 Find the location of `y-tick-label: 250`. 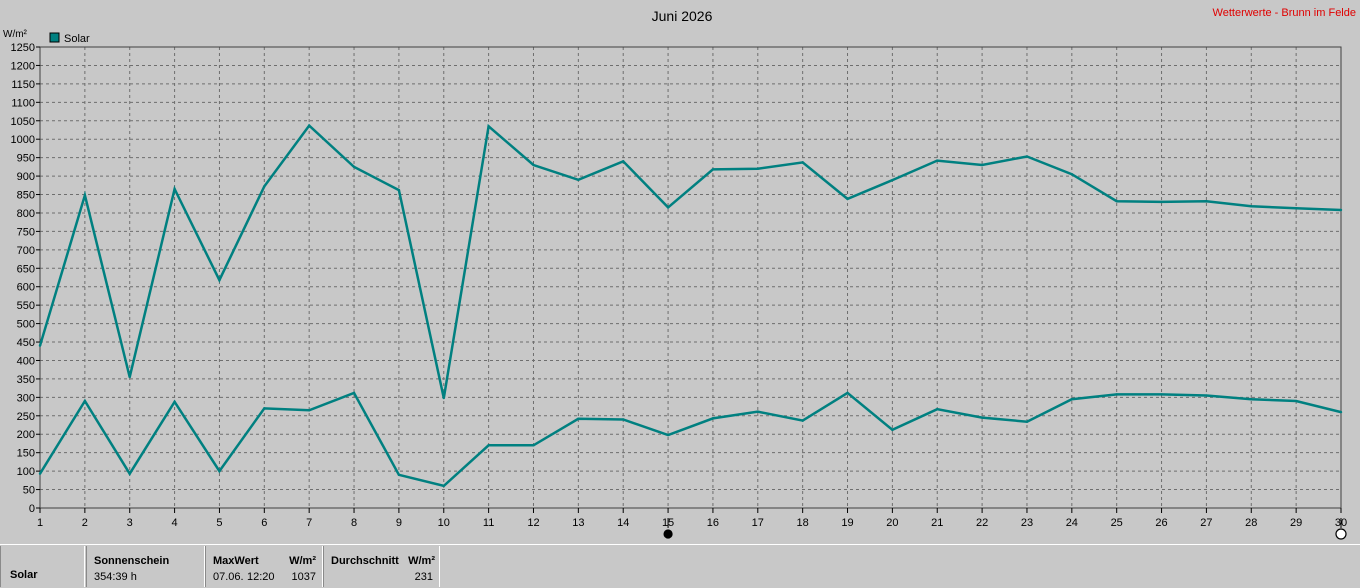

y-tick-label: 250 is located at coordinates (26, 417).